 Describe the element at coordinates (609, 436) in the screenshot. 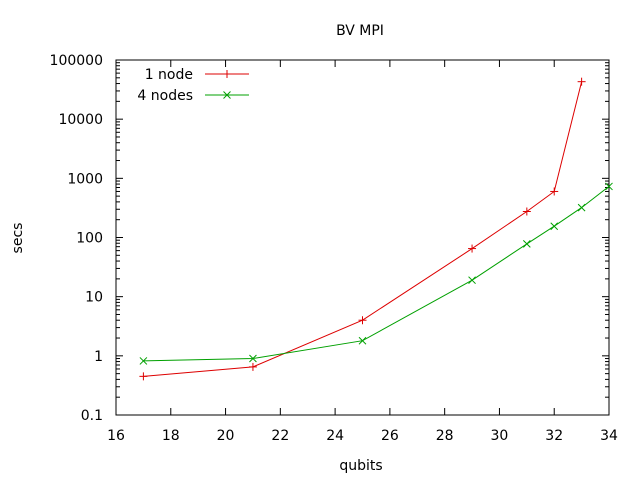

I see `x-tick-label: 34` at that location.